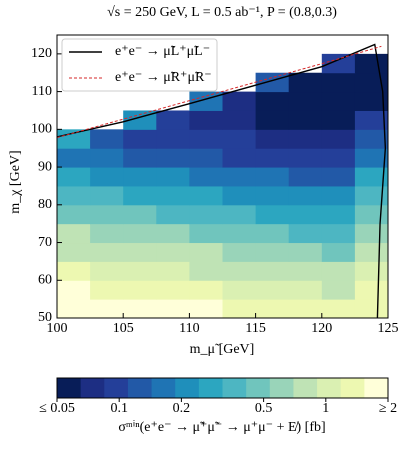 Image resolution: width=407 pixels, height=452 pixels. Describe the element at coordinates (42, 91) in the screenshot. I see `y-tick-label: 110` at that location.